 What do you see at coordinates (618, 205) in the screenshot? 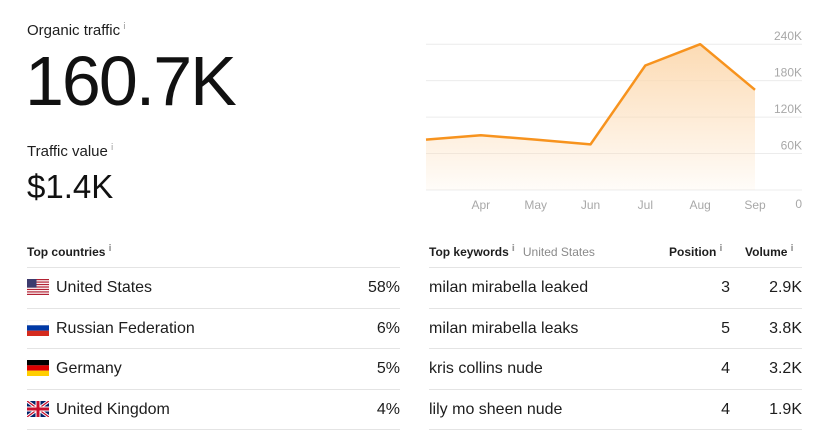
I see `x-axis-labels: Apr May Jun Jul Aug Sep` at bounding box center [618, 205].